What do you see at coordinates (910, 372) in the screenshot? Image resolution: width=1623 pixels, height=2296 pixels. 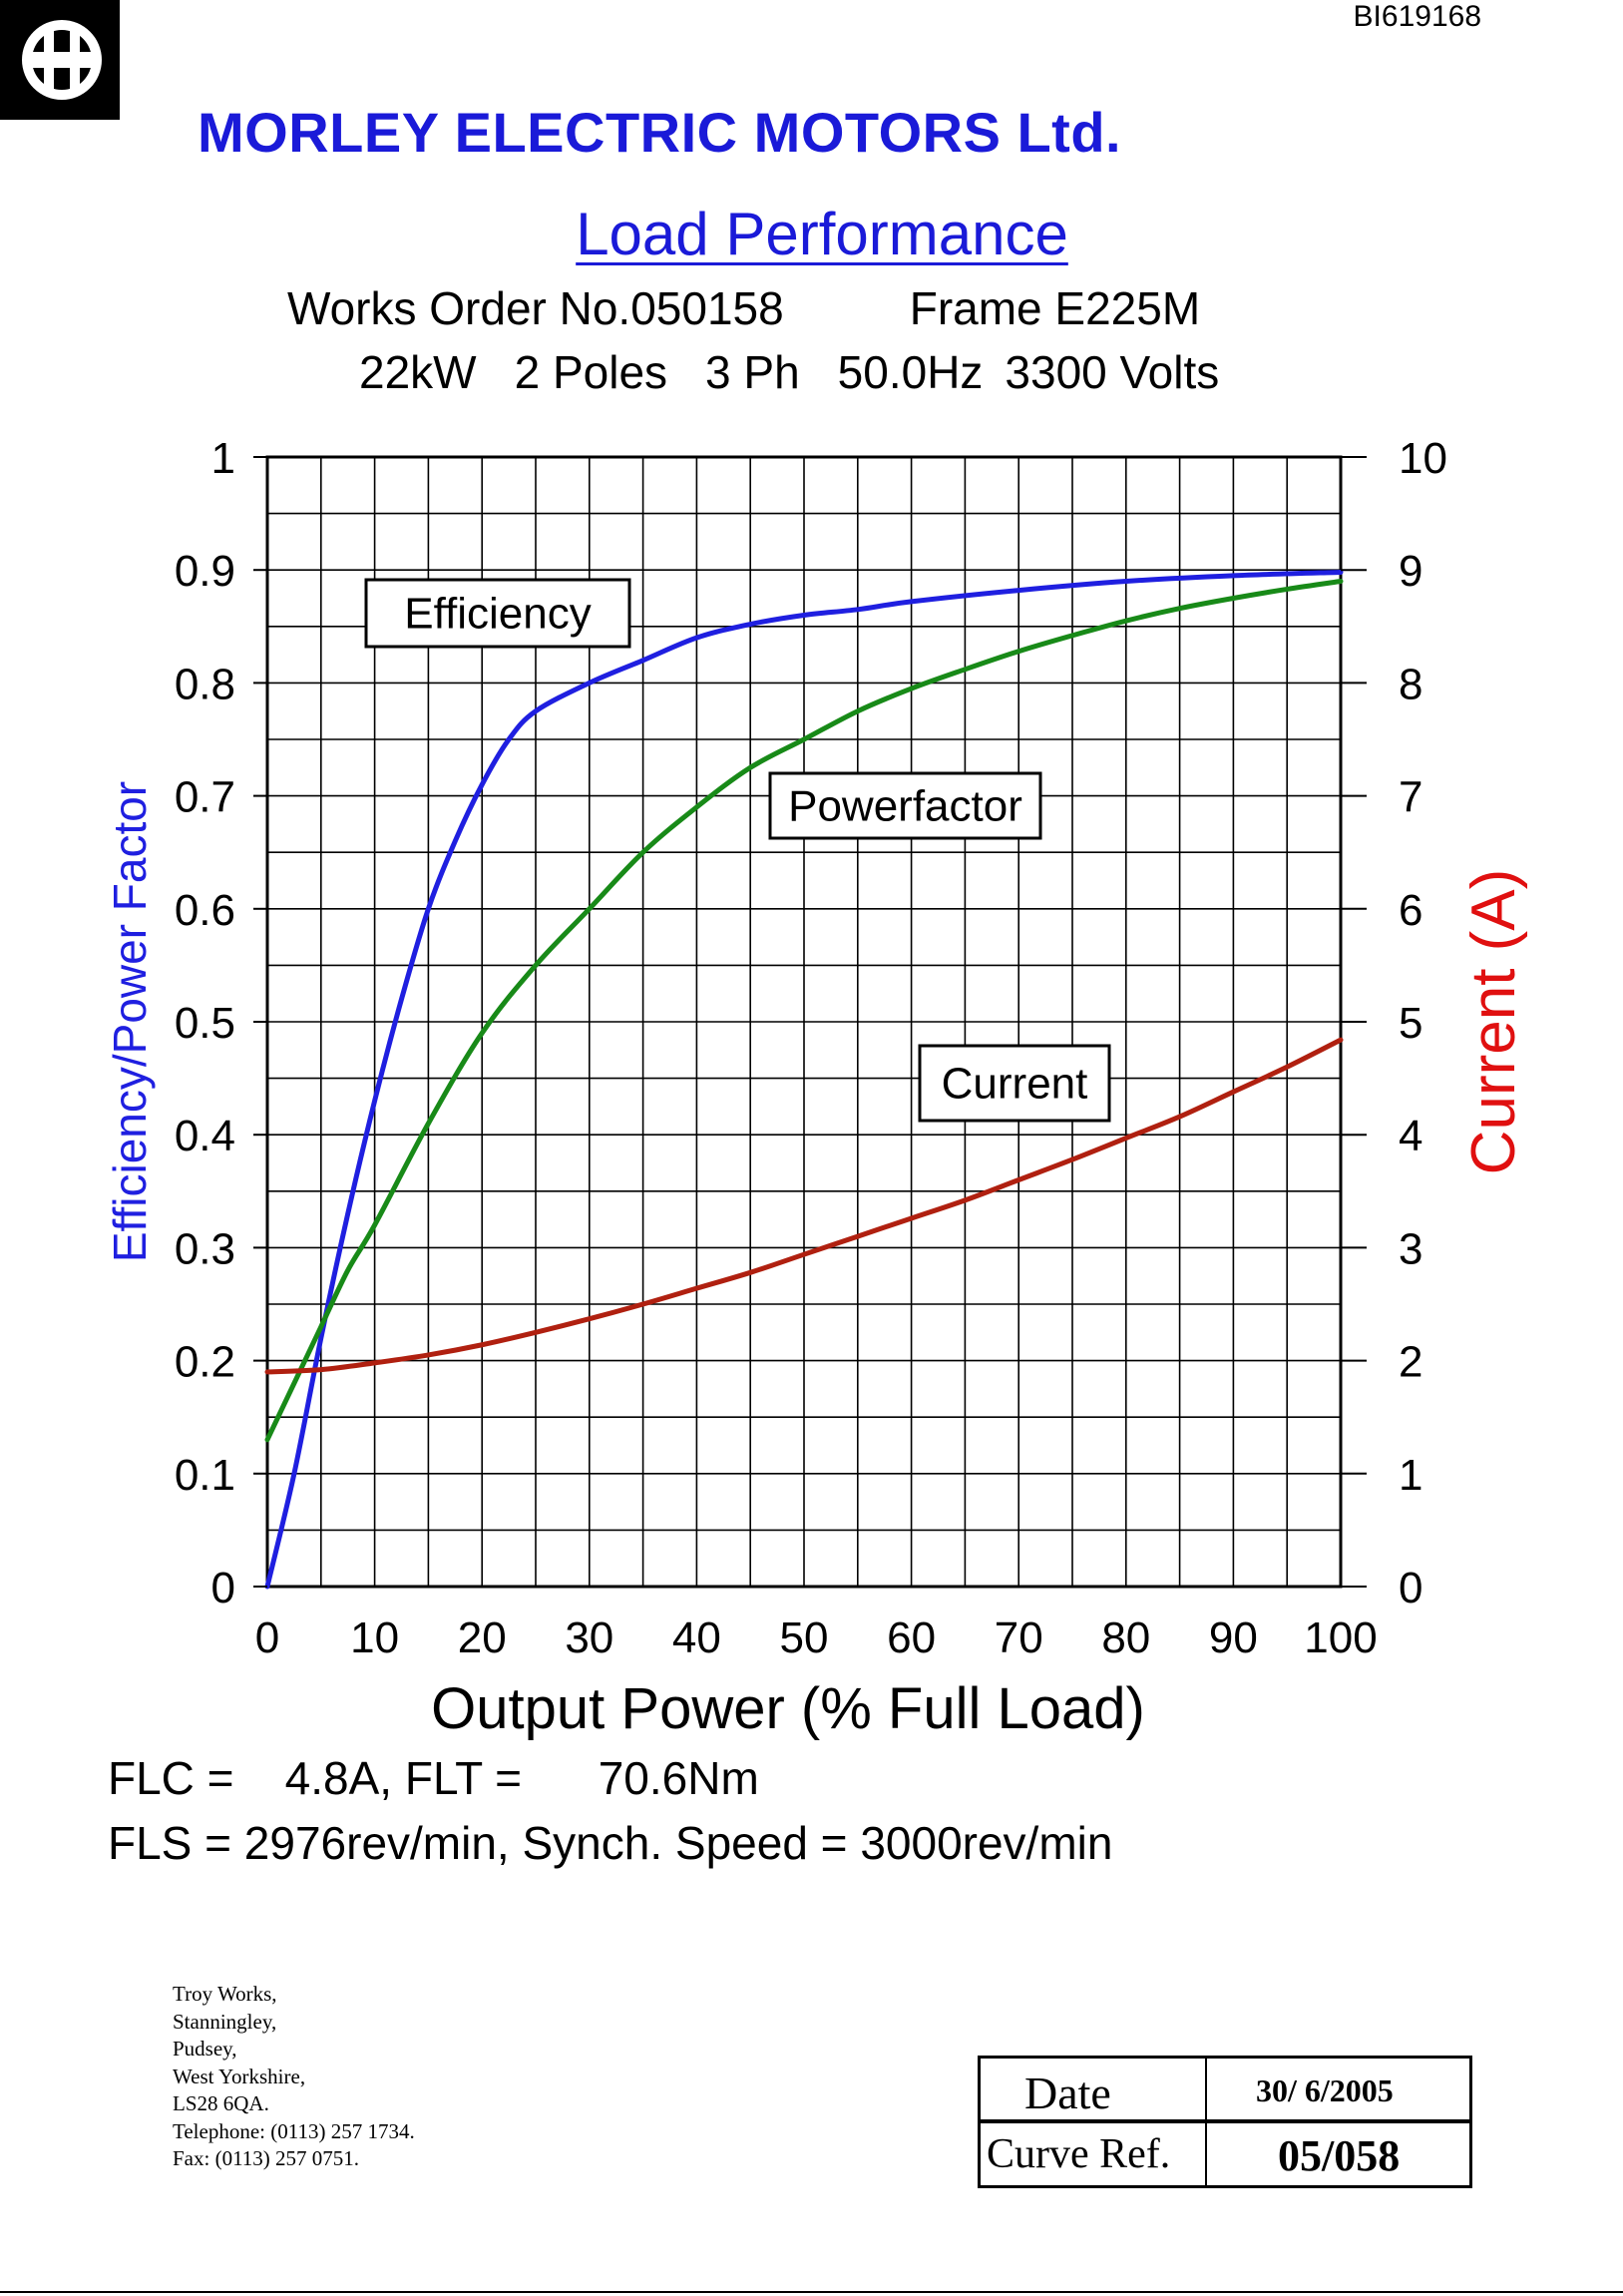 I see `spec-frequency: 50.0Hz` at bounding box center [910, 372].